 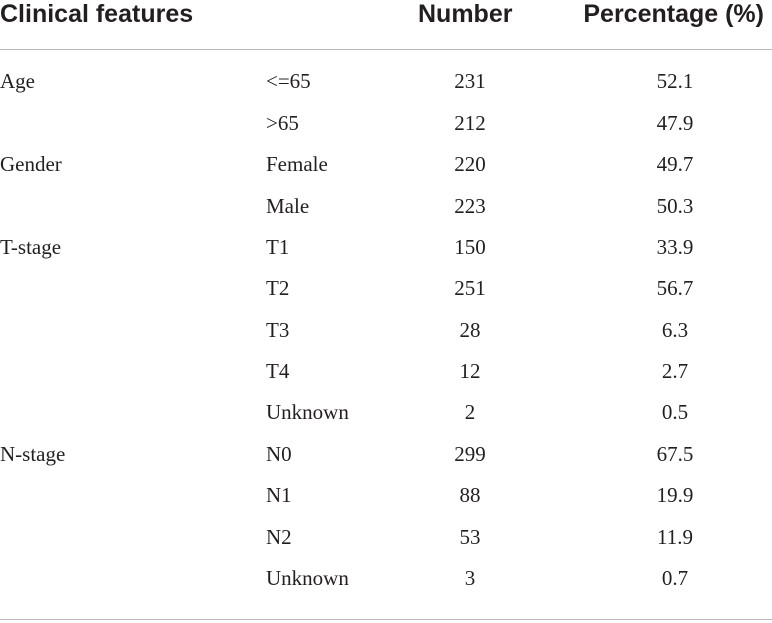 I want to click on cell-percentage: 0.5, so click(x=675, y=412).